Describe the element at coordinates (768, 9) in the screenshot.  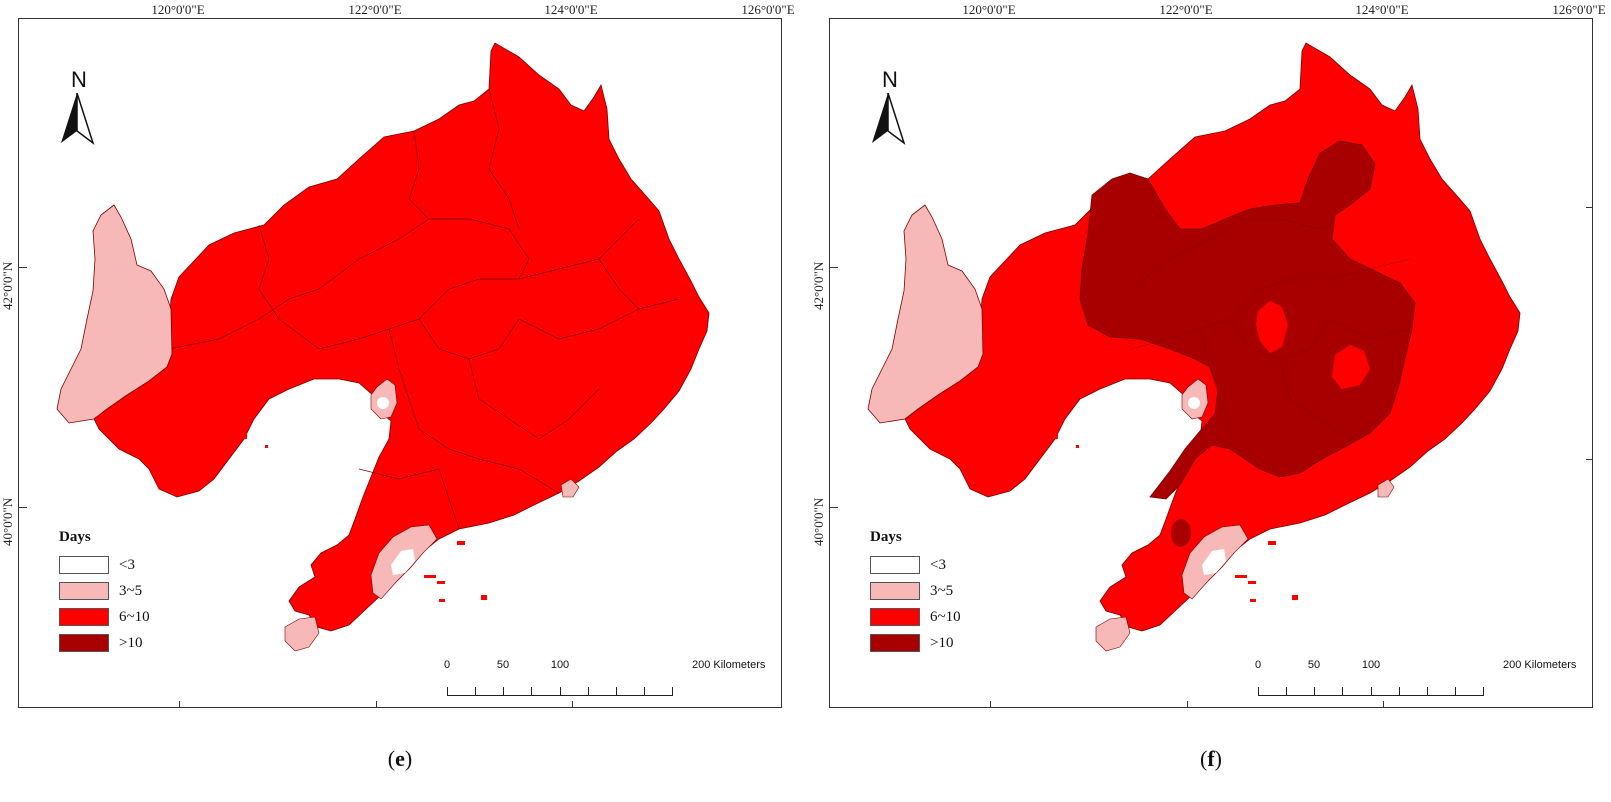
I see `lon-label: 126°0'0"E` at that location.